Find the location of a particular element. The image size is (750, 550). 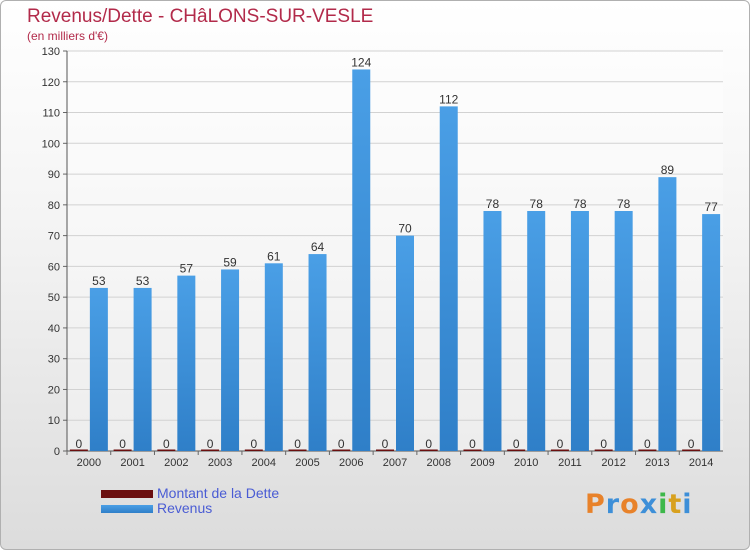

data-label-revenus: 70 is located at coordinates (405, 229).